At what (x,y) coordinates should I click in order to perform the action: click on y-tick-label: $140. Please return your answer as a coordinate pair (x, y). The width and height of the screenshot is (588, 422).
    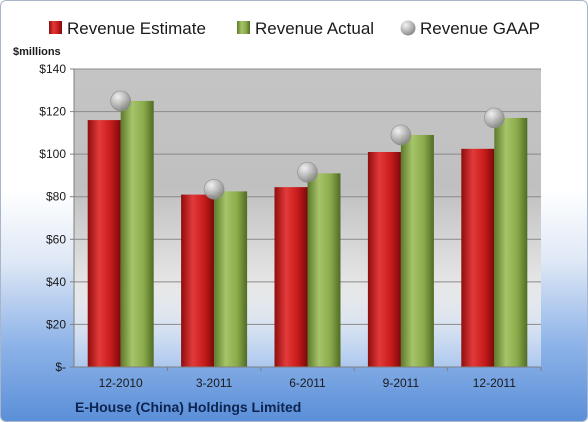
    Looking at the image, I should click on (52, 69).